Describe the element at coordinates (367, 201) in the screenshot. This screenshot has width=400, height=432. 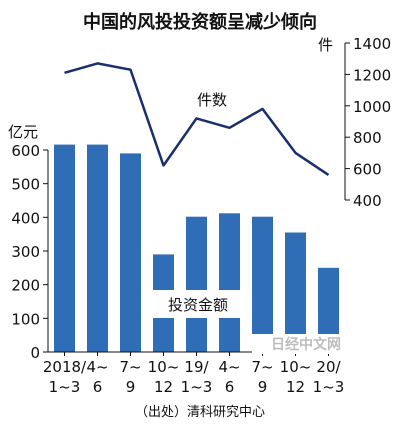
I see `right-tick-label: 400` at that location.